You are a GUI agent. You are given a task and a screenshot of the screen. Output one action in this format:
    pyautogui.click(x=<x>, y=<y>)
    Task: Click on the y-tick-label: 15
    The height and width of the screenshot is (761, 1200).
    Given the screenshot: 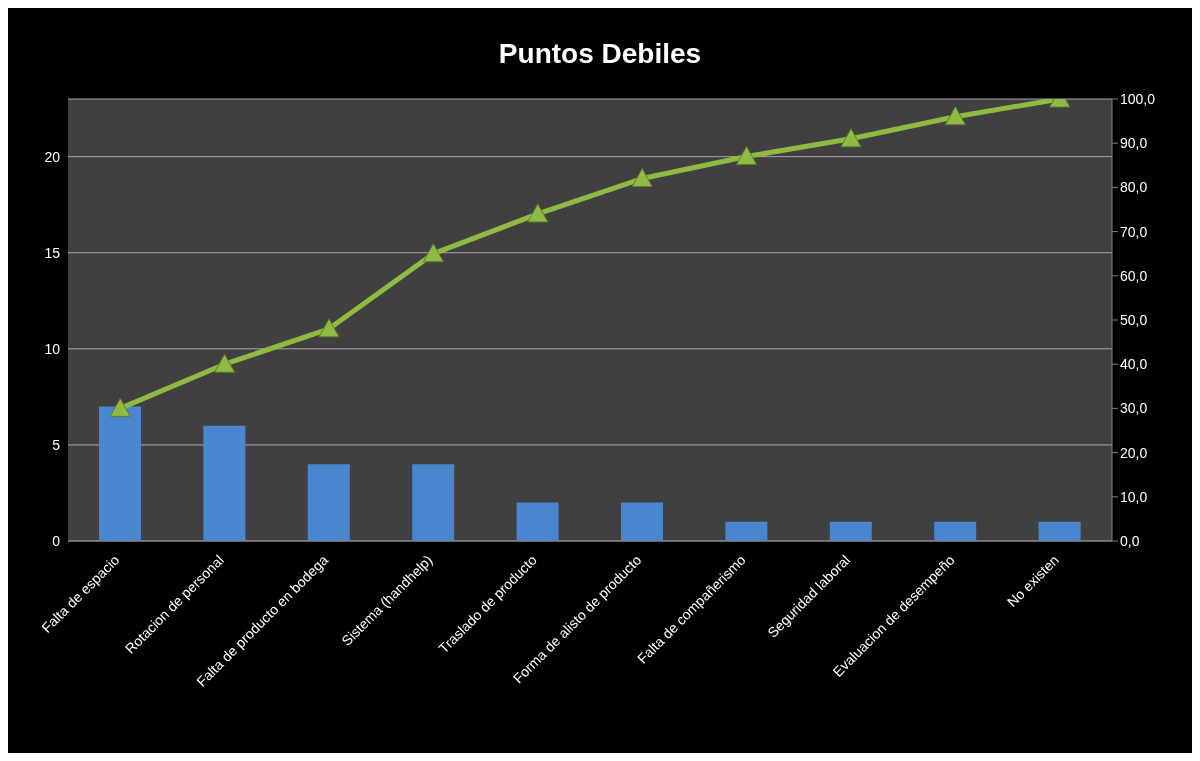 What is the action you would take?
    pyautogui.click(x=52, y=252)
    